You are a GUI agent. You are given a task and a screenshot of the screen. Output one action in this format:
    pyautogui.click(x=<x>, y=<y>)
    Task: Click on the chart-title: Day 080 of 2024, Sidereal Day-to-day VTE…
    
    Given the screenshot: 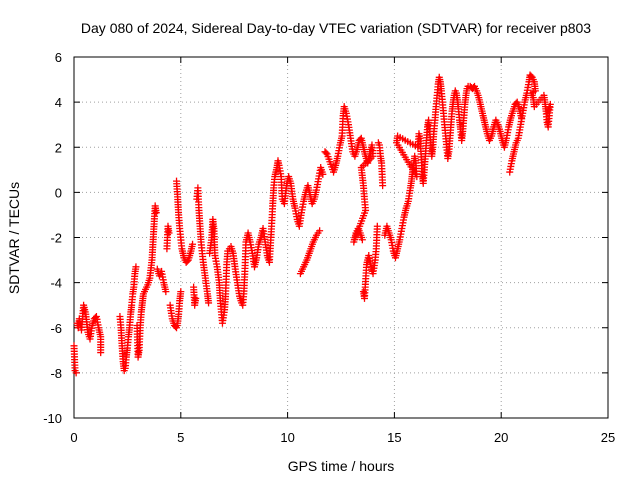 What is the action you would take?
    pyautogui.click(x=336, y=28)
    